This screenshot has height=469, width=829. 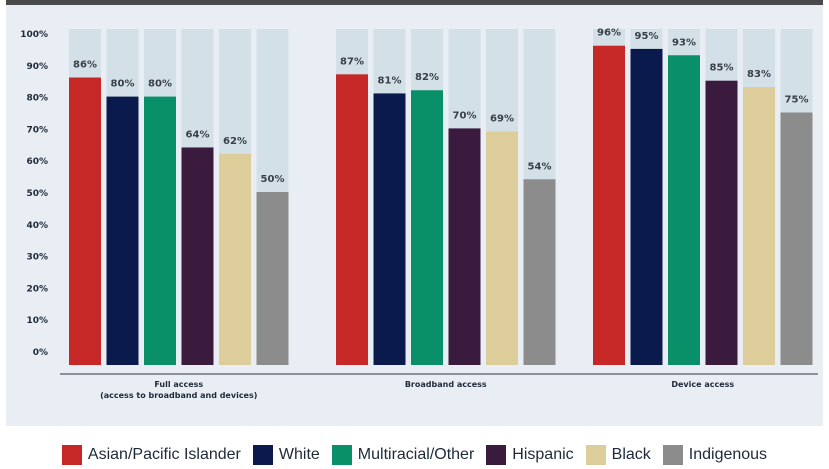 What do you see at coordinates (465, 115) in the screenshot?
I see `value-label: 70%` at bounding box center [465, 115].